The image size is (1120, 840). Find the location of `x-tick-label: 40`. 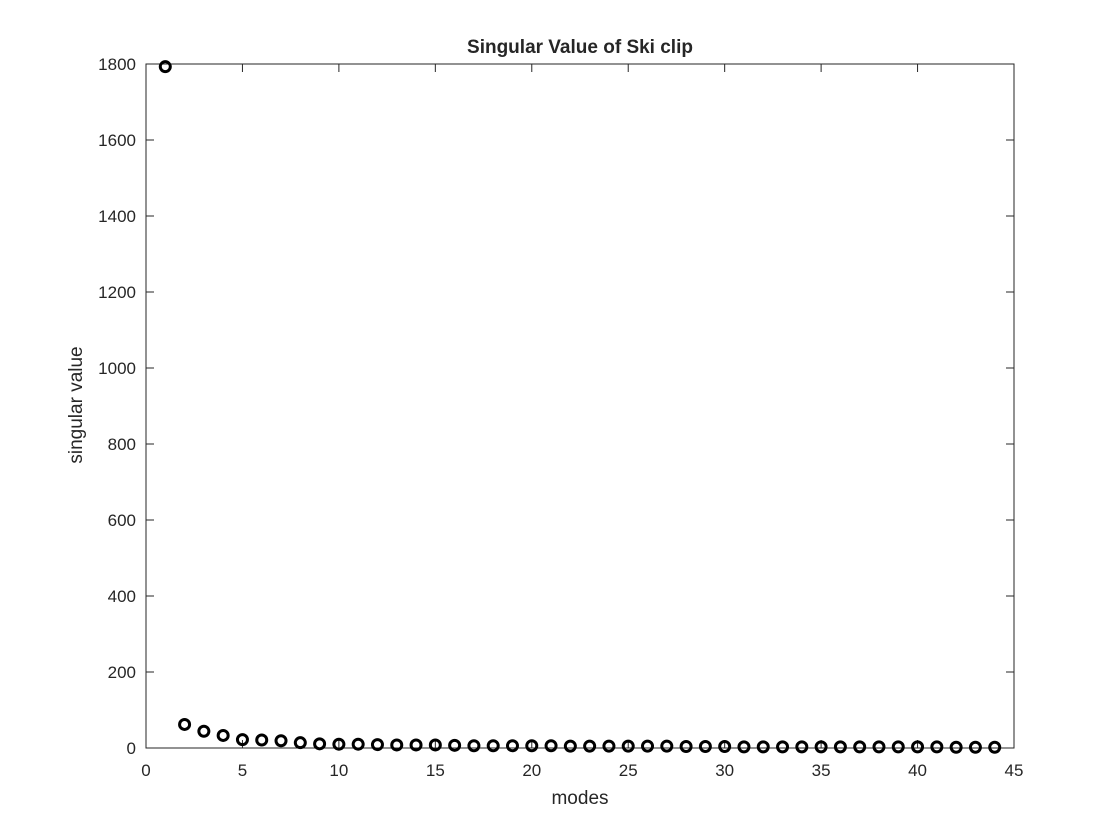

x-tick-label: 40 is located at coordinates (917, 770).